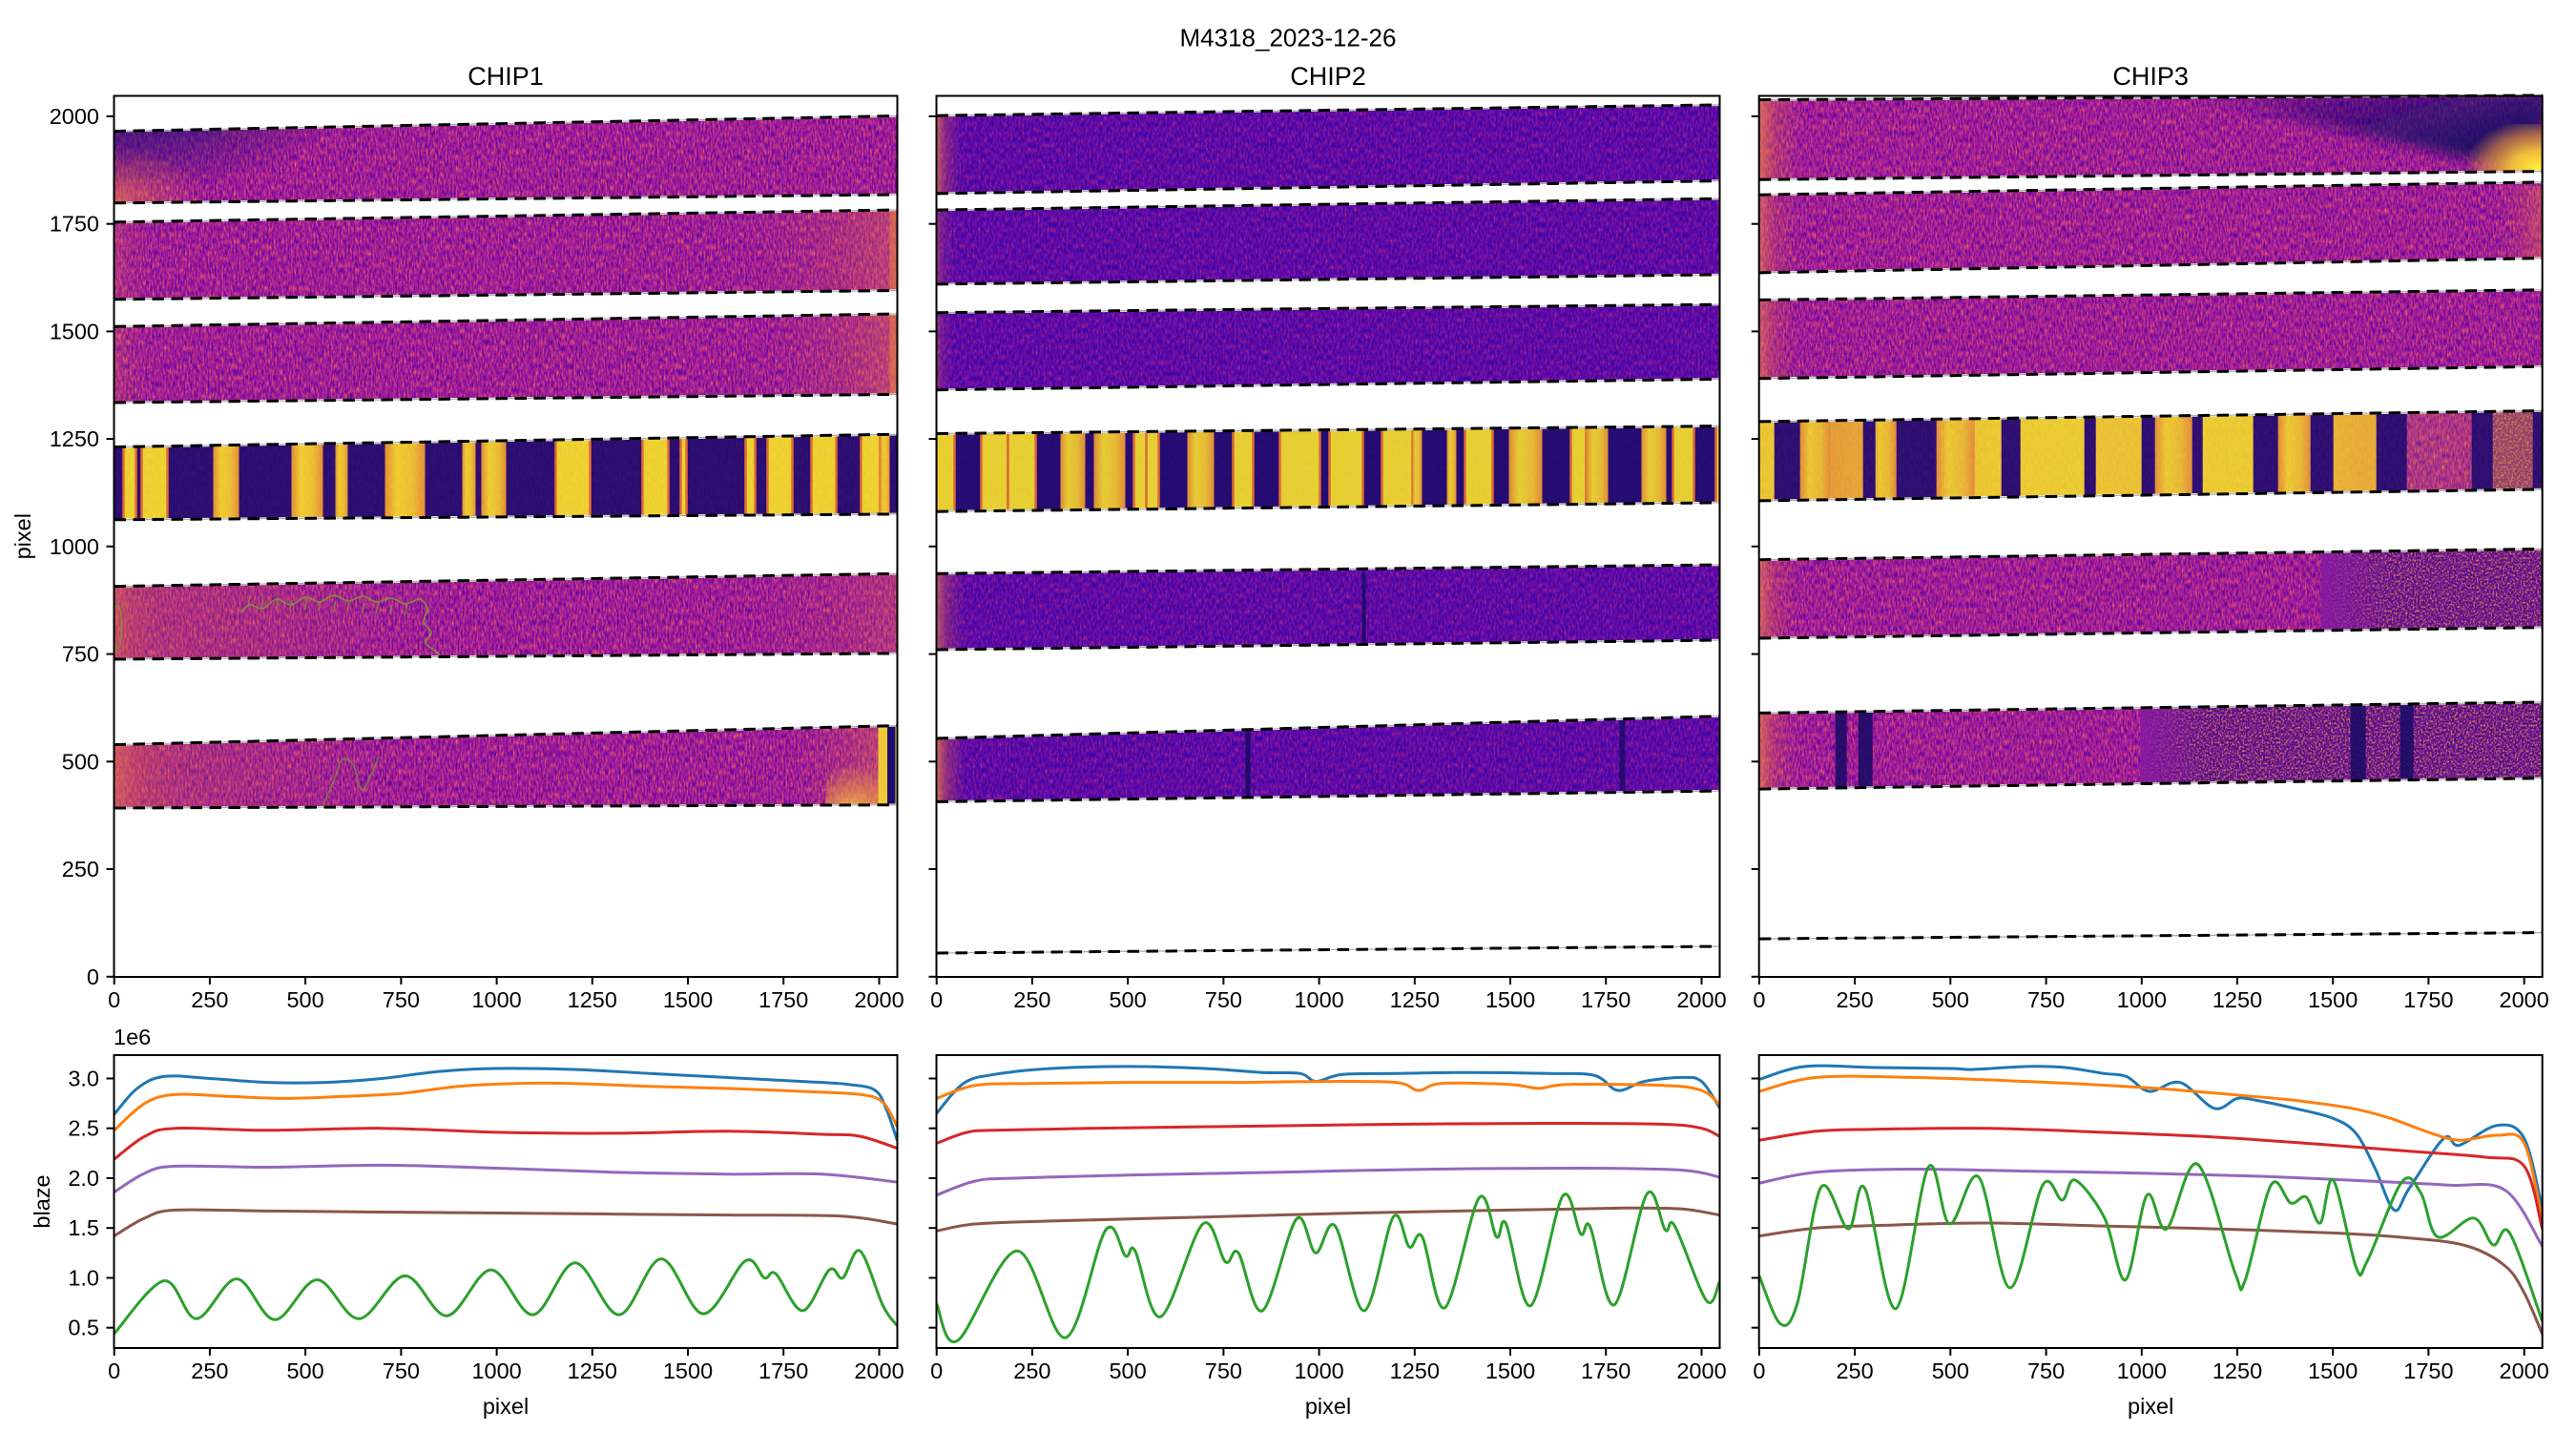 The image size is (2576, 1431). Describe the element at coordinates (83, 1278) in the screenshot. I see `svg-text: 1.0` at that location.